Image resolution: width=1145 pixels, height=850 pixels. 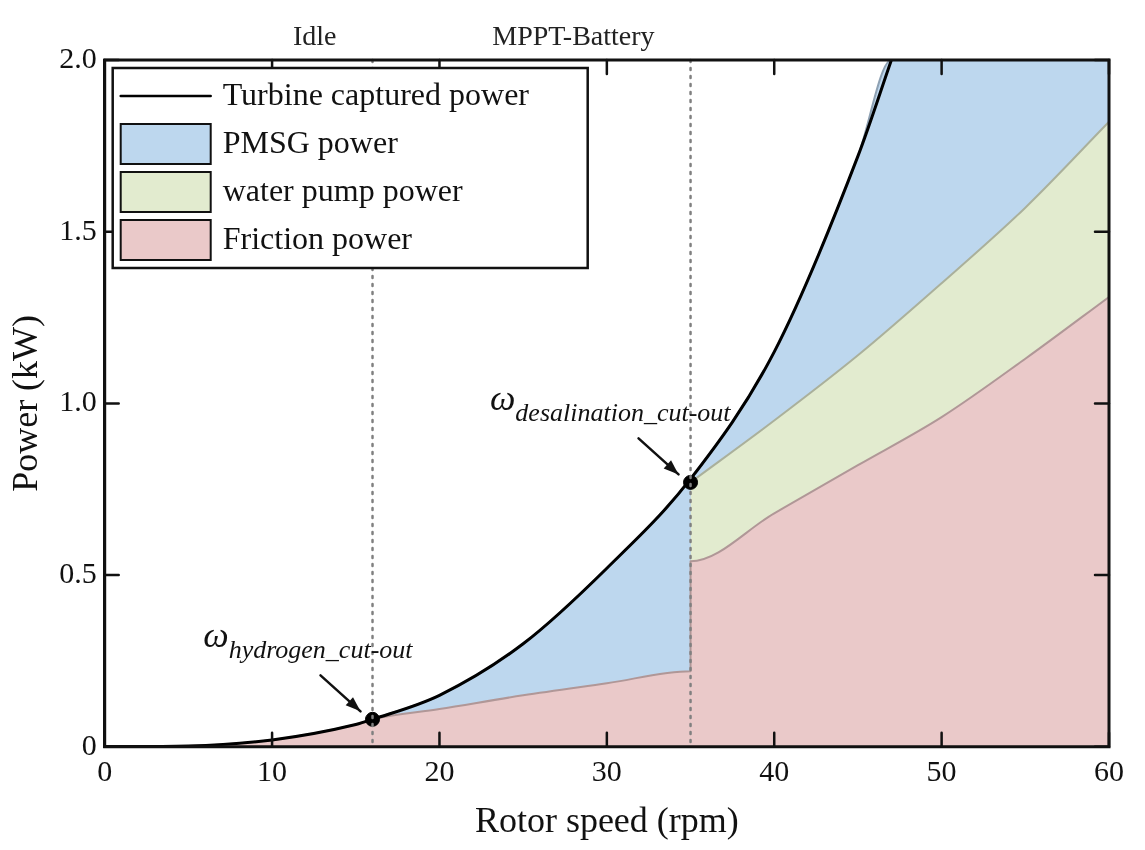 I want to click on x-axis-title: Rotor speed (rpm), so click(x=606, y=819).